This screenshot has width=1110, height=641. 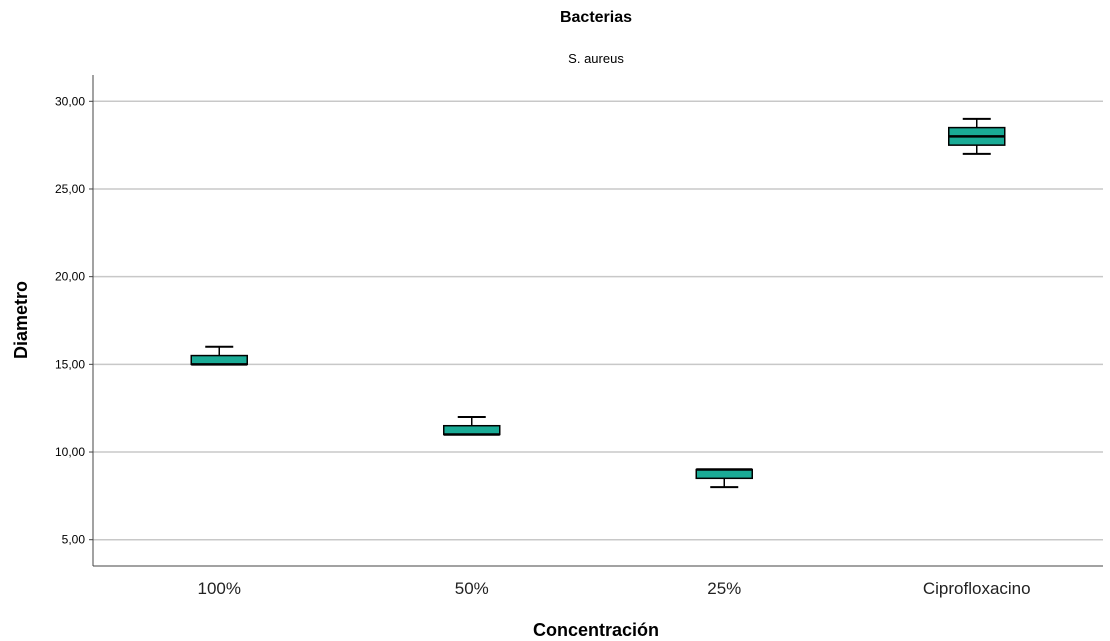 What do you see at coordinates (70, 452) in the screenshot?
I see `y-tick-label: 10,00` at bounding box center [70, 452].